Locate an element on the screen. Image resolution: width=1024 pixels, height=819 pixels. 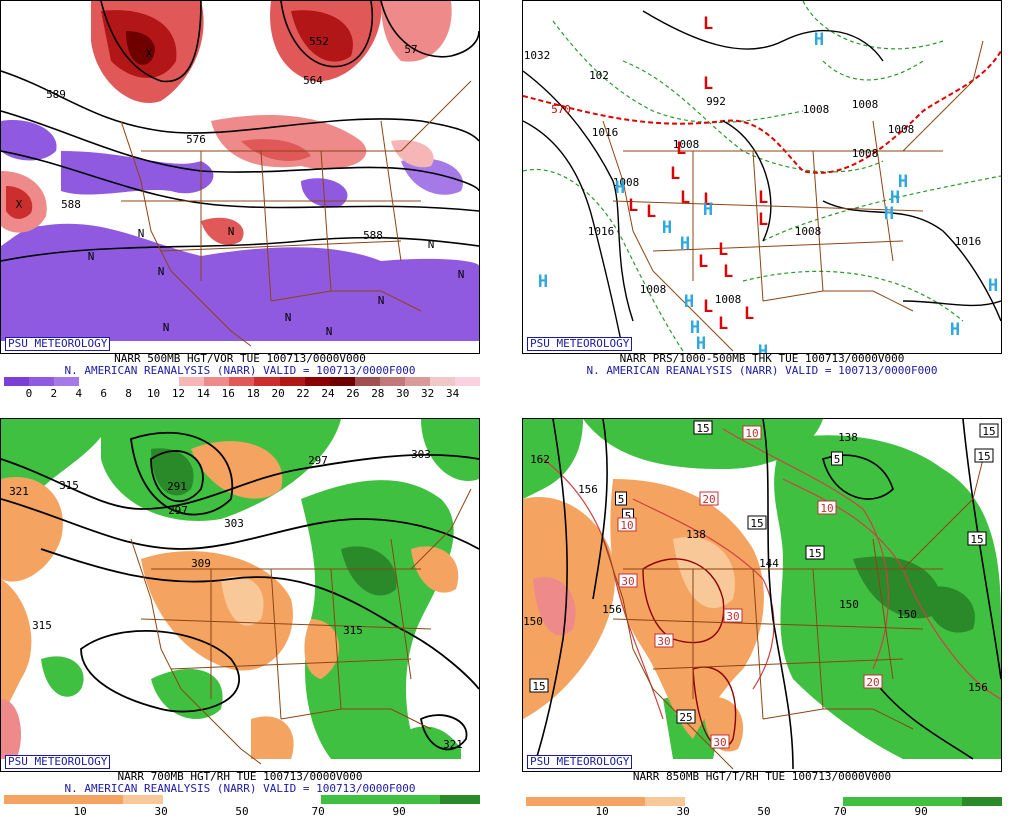
contour-label: 303 is located at coordinates (234, 523).